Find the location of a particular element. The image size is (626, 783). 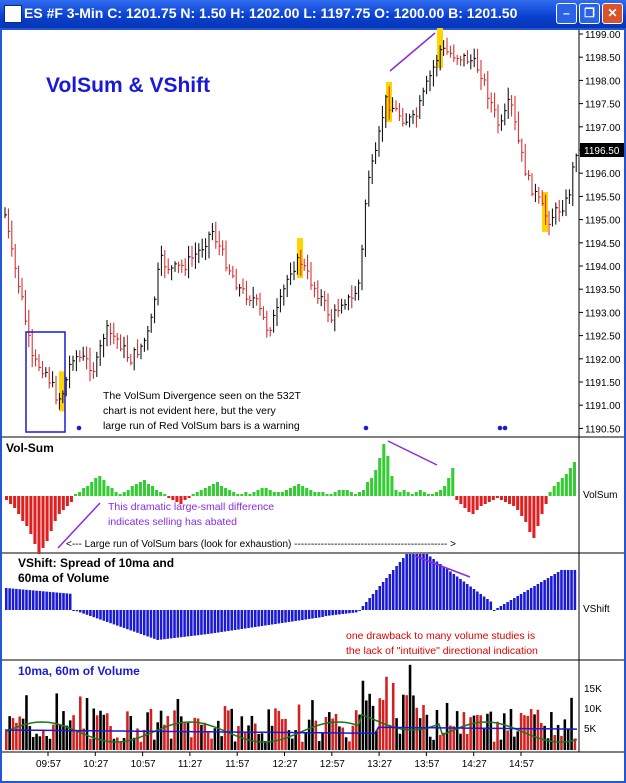

marker-dot is located at coordinates (500, 428).